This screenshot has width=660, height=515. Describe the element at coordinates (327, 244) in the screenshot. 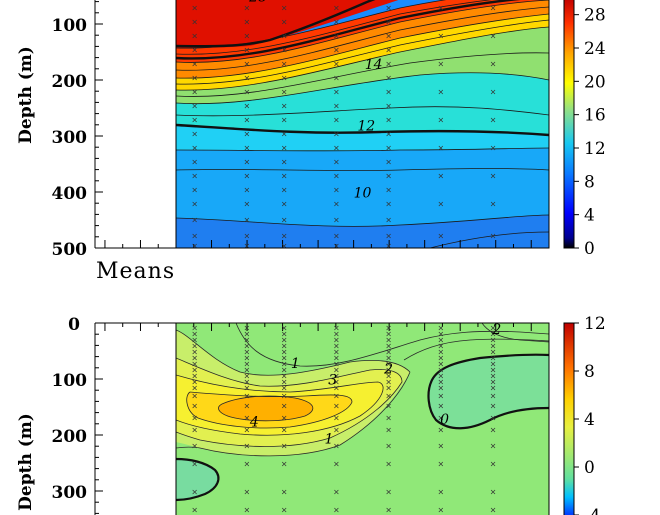

I see `top-x-ticks` at that location.